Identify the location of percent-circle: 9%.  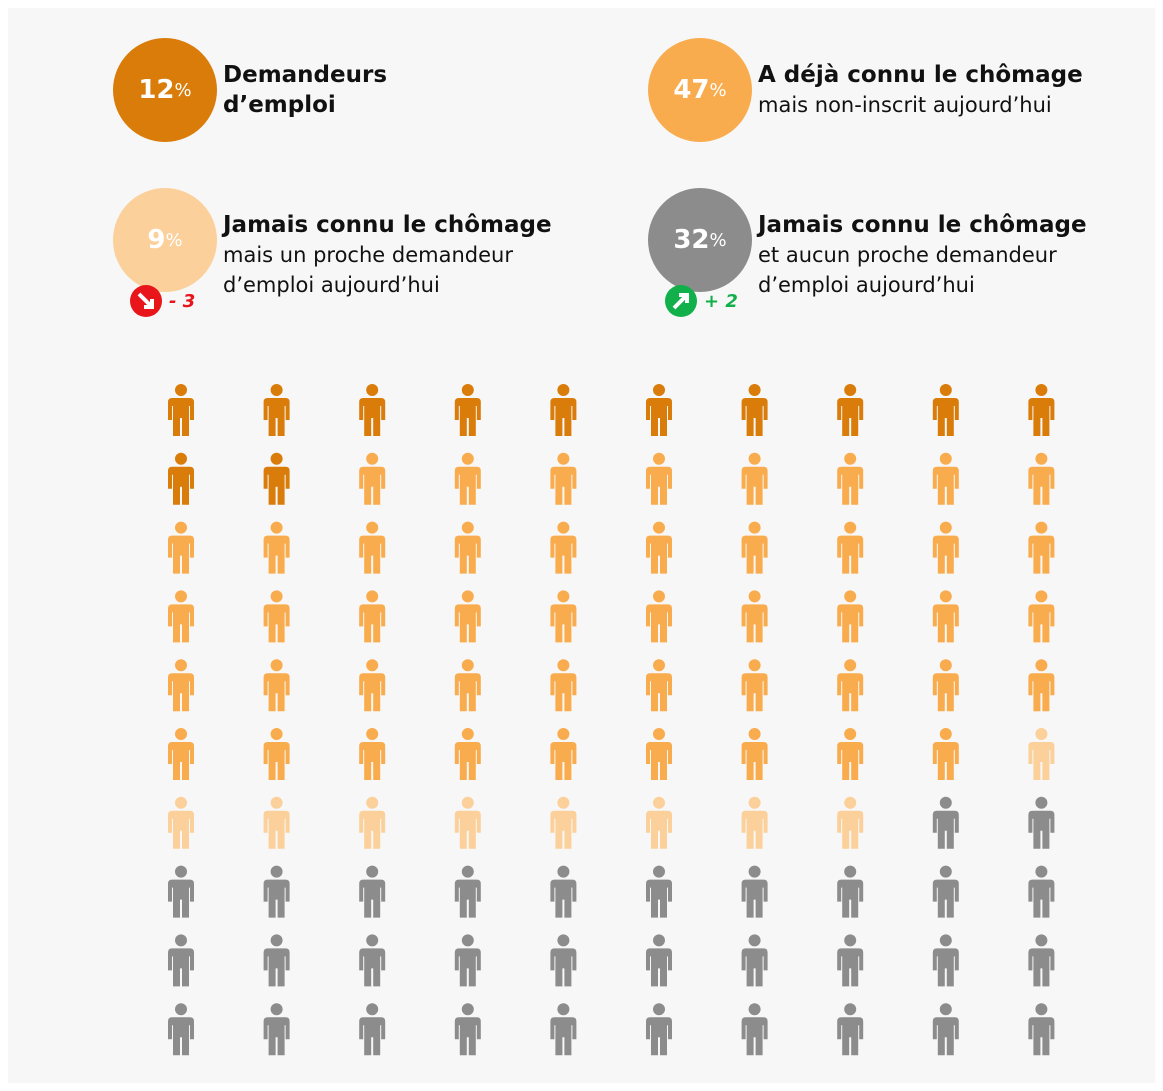
(165, 240).